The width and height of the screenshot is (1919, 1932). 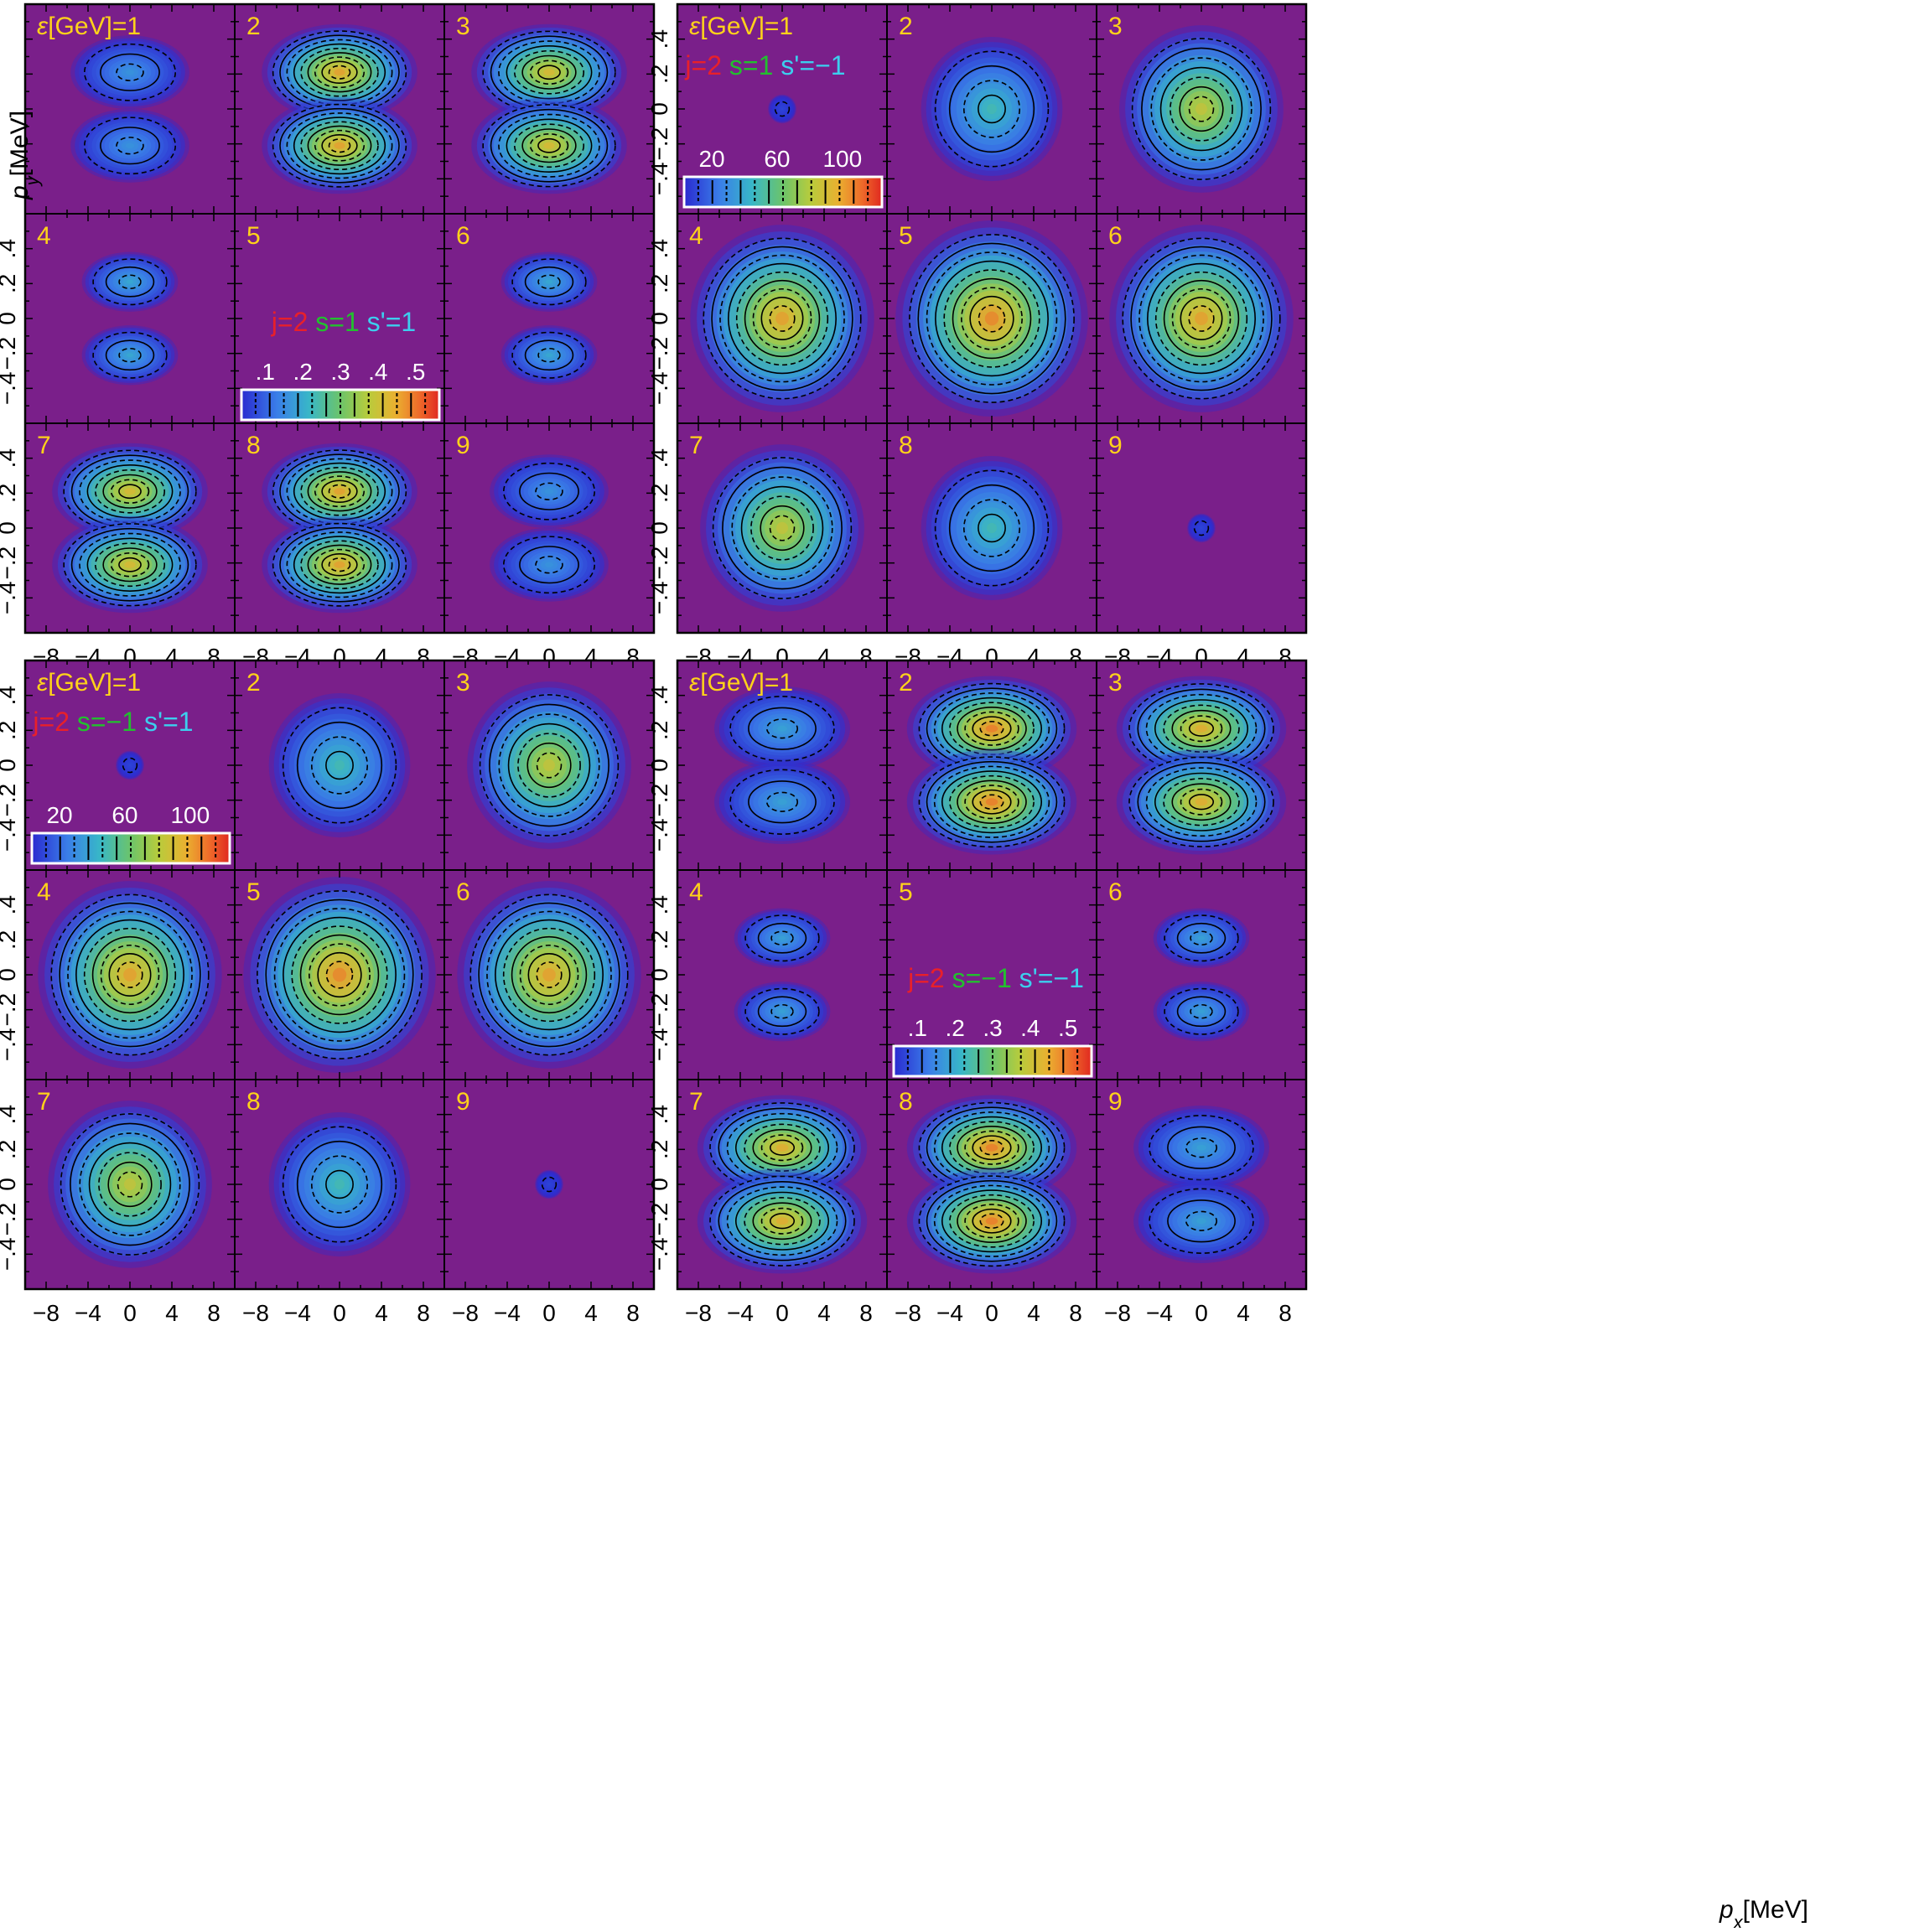 What do you see at coordinates (954, 1028) in the screenshot?
I see `colorbar-tick-label: .2` at bounding box center [954, 1028].